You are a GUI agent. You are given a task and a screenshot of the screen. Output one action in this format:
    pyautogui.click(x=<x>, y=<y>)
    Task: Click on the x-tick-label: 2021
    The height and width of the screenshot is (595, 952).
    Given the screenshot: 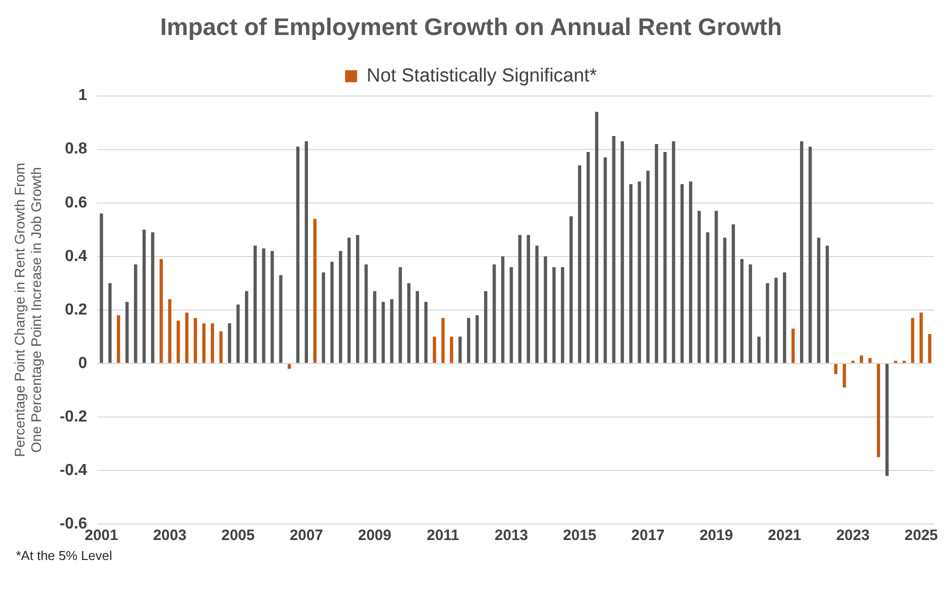 What is the action you would take?
    pyautogui.click(x=785, y=535)
    